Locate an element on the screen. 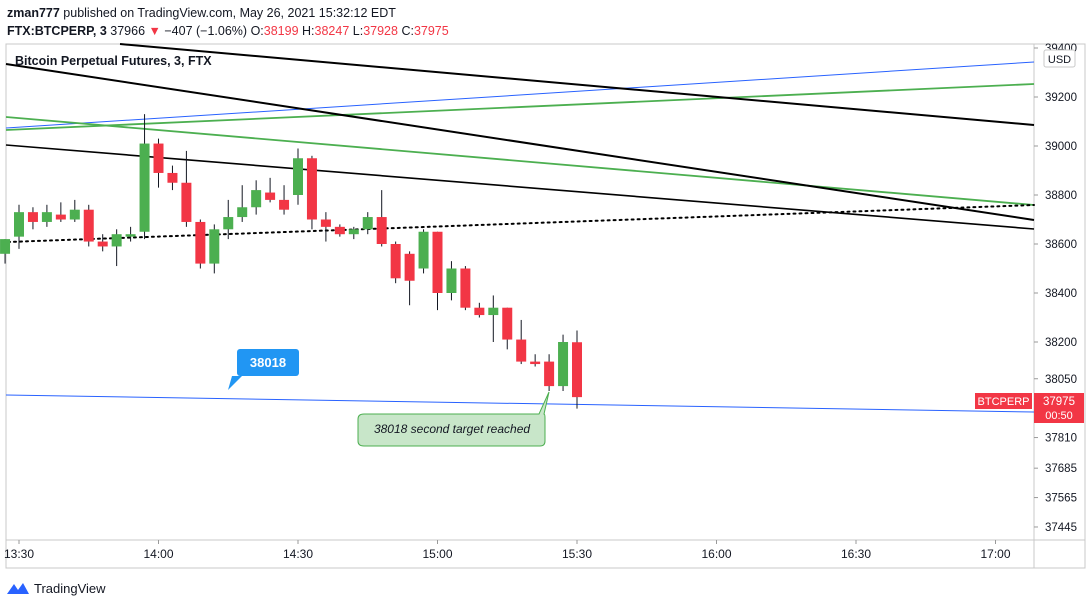  close-value: 37975 is located at coordinates (431, 31).